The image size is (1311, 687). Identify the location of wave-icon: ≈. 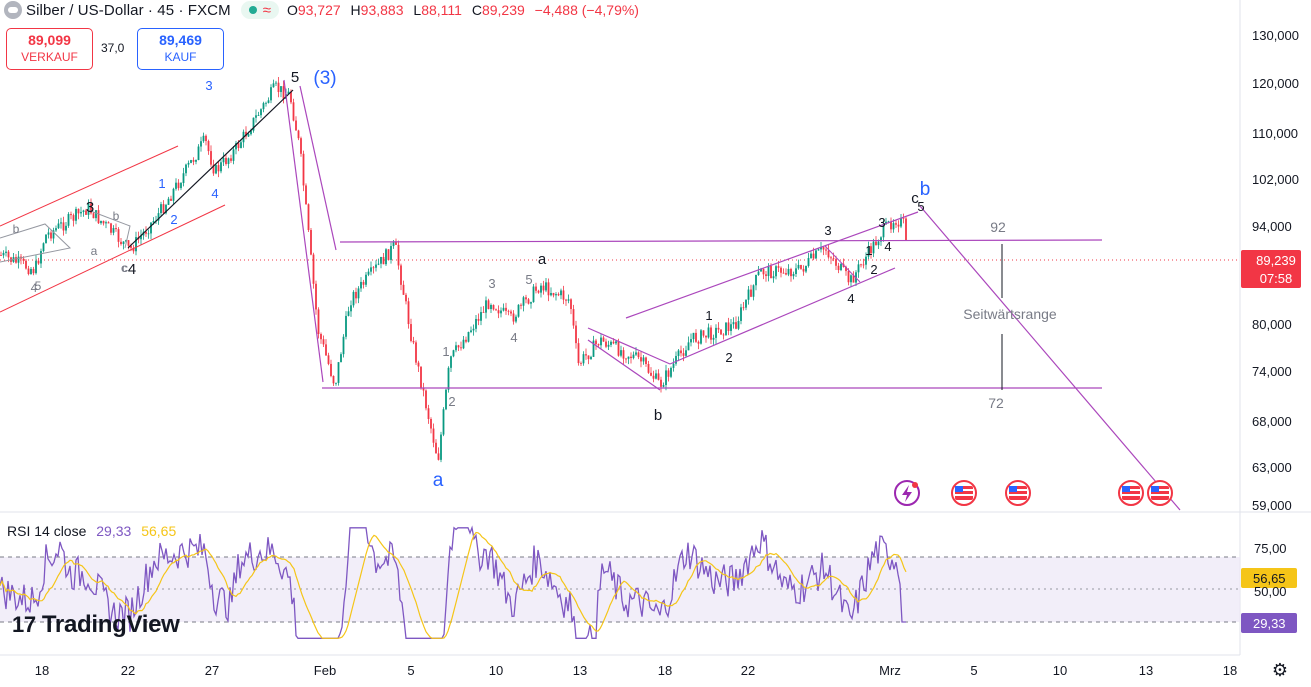
(266, 10).